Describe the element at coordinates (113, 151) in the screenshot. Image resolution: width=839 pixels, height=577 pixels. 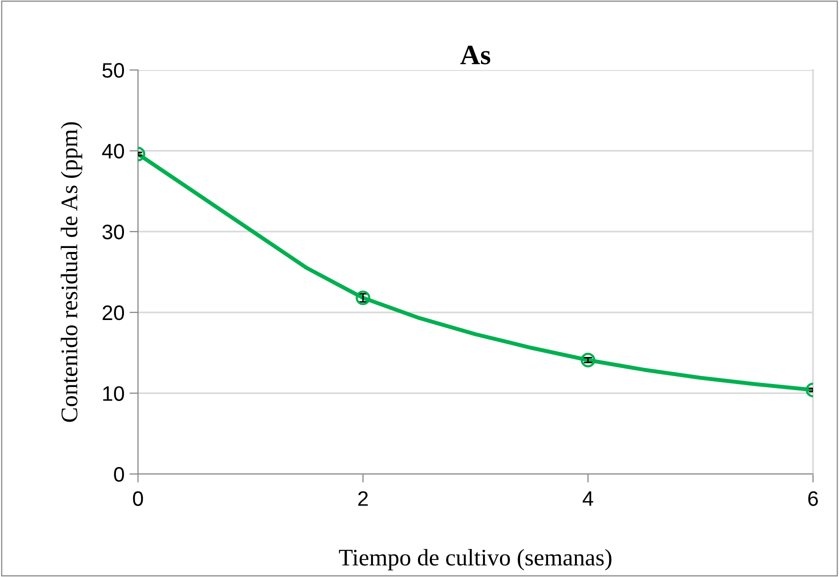
I see `y-tick-label: 40` at that location.